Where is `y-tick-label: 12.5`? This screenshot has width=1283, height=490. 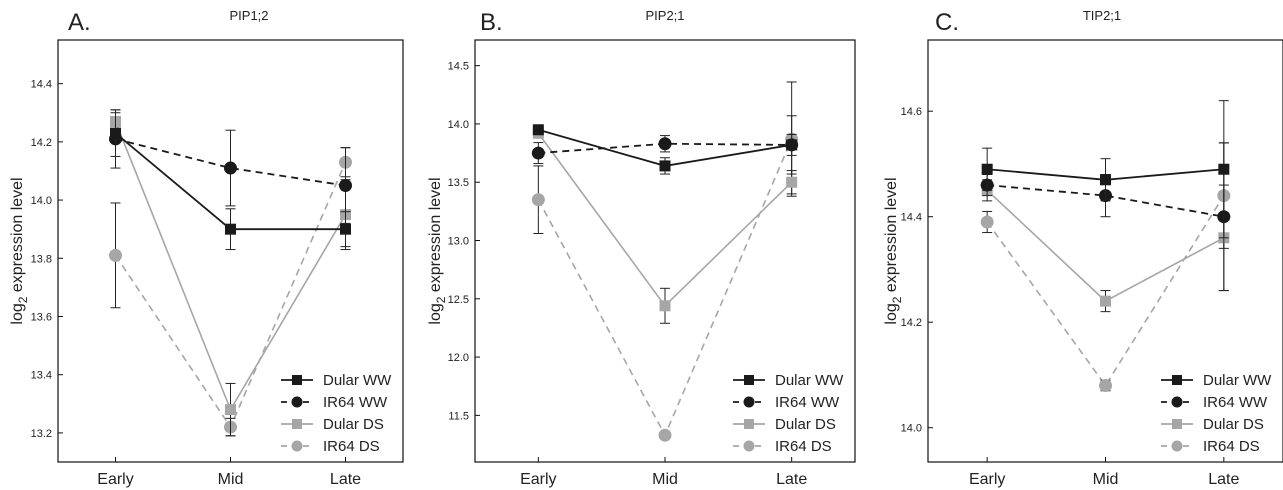 y-tick-label: 12.5 is located at coordinates (458, 300).